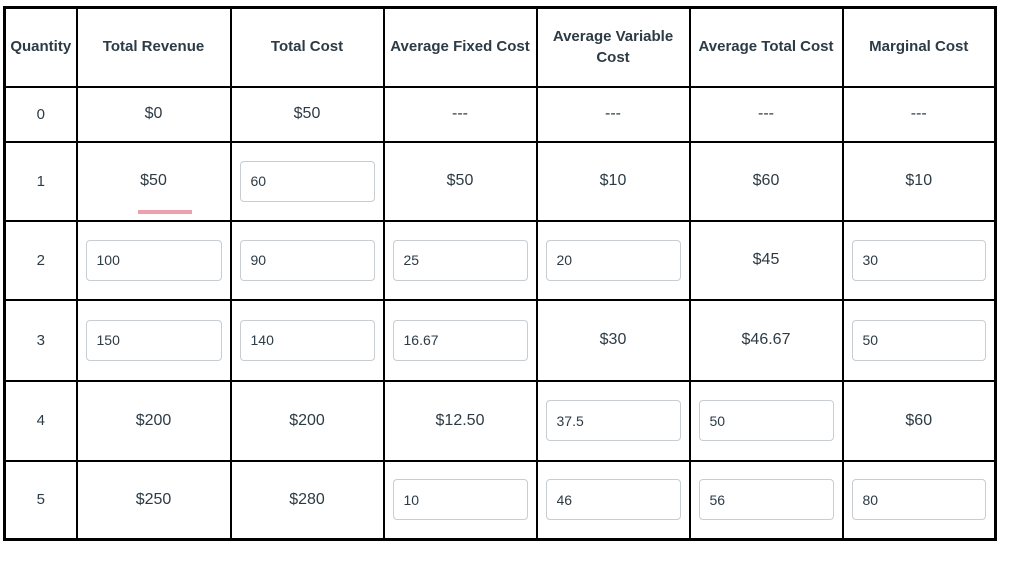 The width and height of the screenshot is (1024, 573). What do you see at coordinates (40, 500) in the screenshot?
I see `quantity-value-q5: 5` at bounding box center [40, 500].